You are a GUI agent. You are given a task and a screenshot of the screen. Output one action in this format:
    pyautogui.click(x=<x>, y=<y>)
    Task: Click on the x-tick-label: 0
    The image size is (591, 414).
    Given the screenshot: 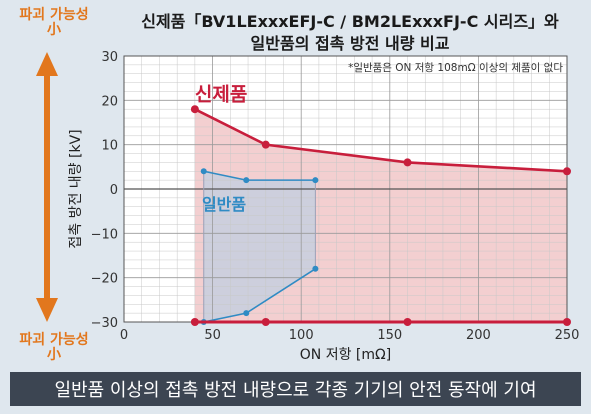 What is the action you would take?
    pyautogui.click(x=124, y=335)
    